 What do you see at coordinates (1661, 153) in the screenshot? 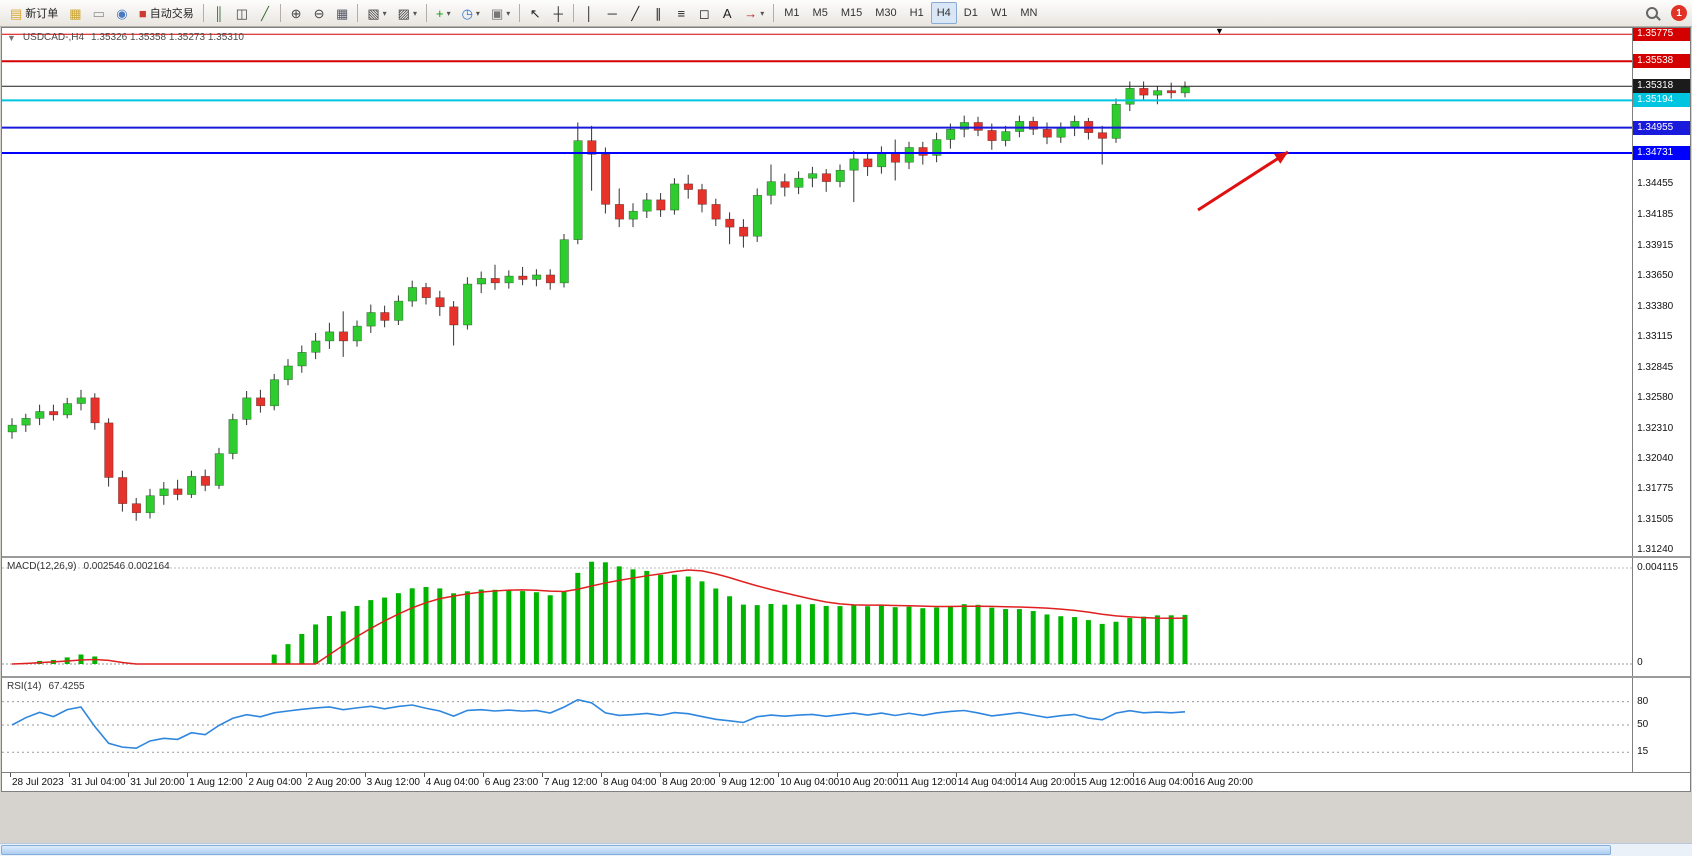
I see `price-badge-1.34731: 1.34731` at bounding box center [1661, 153].